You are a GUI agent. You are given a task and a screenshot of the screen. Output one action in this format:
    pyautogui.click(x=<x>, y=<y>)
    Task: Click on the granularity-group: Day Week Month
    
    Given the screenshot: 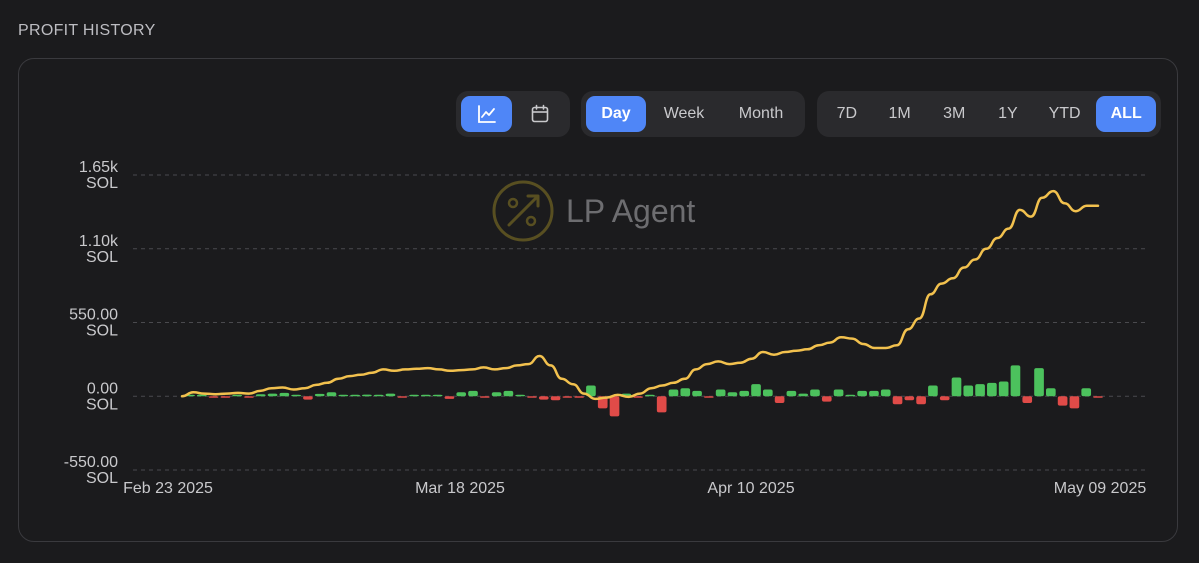 What is the action you would take?
    pyautogui.click(x=693, y=114)
    